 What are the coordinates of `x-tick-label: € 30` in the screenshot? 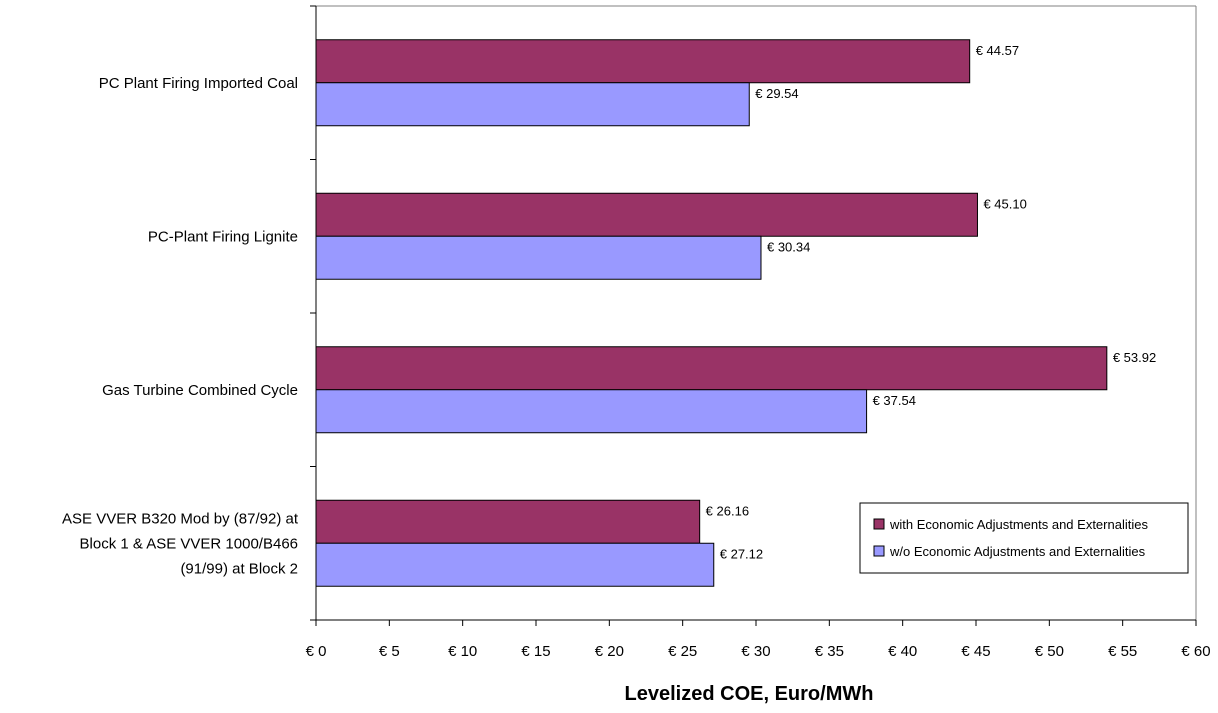 It's located at (755, 651).